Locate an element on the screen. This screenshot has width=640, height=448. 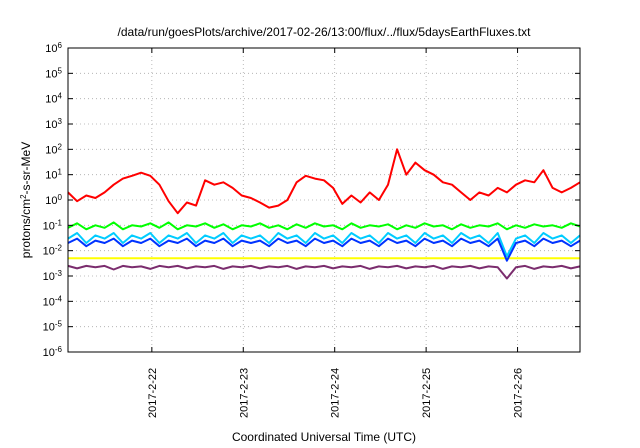
y-tick-label: 10³ is located at coordinates (53, 124).